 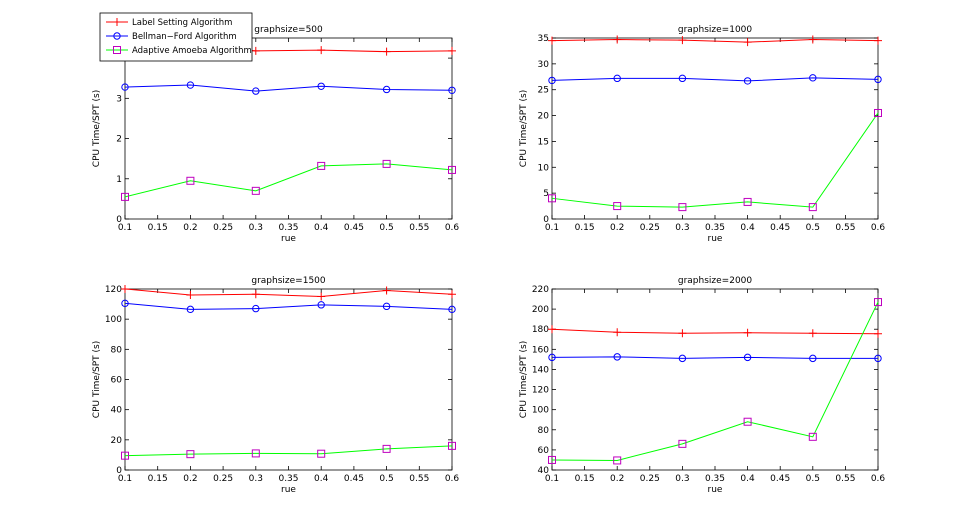 What do you see at coordinates (540, 391) in the screenshot?
I see `y-tick-label: 120` at bounding box center [540, 391].